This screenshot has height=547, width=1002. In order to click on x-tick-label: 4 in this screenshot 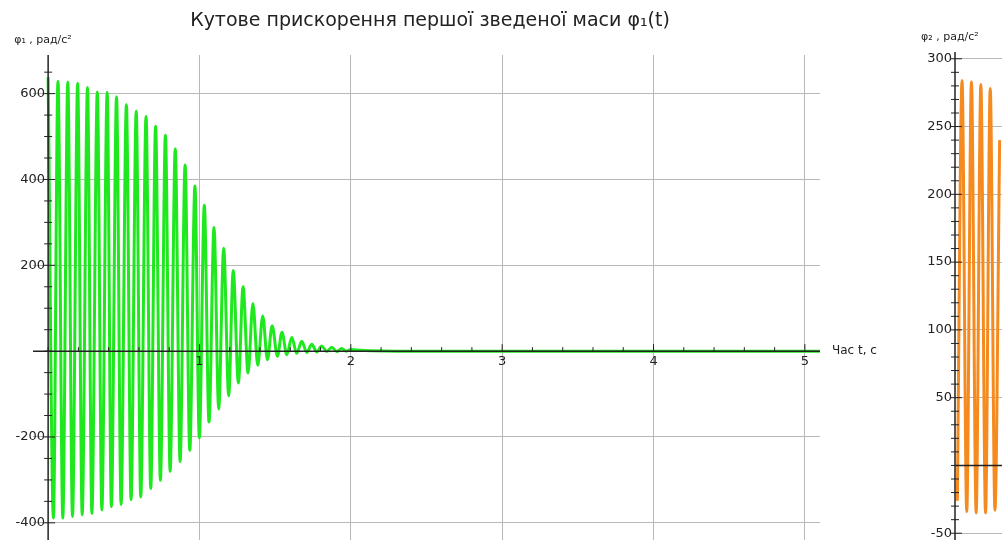, I will do `click(653, 361)`.